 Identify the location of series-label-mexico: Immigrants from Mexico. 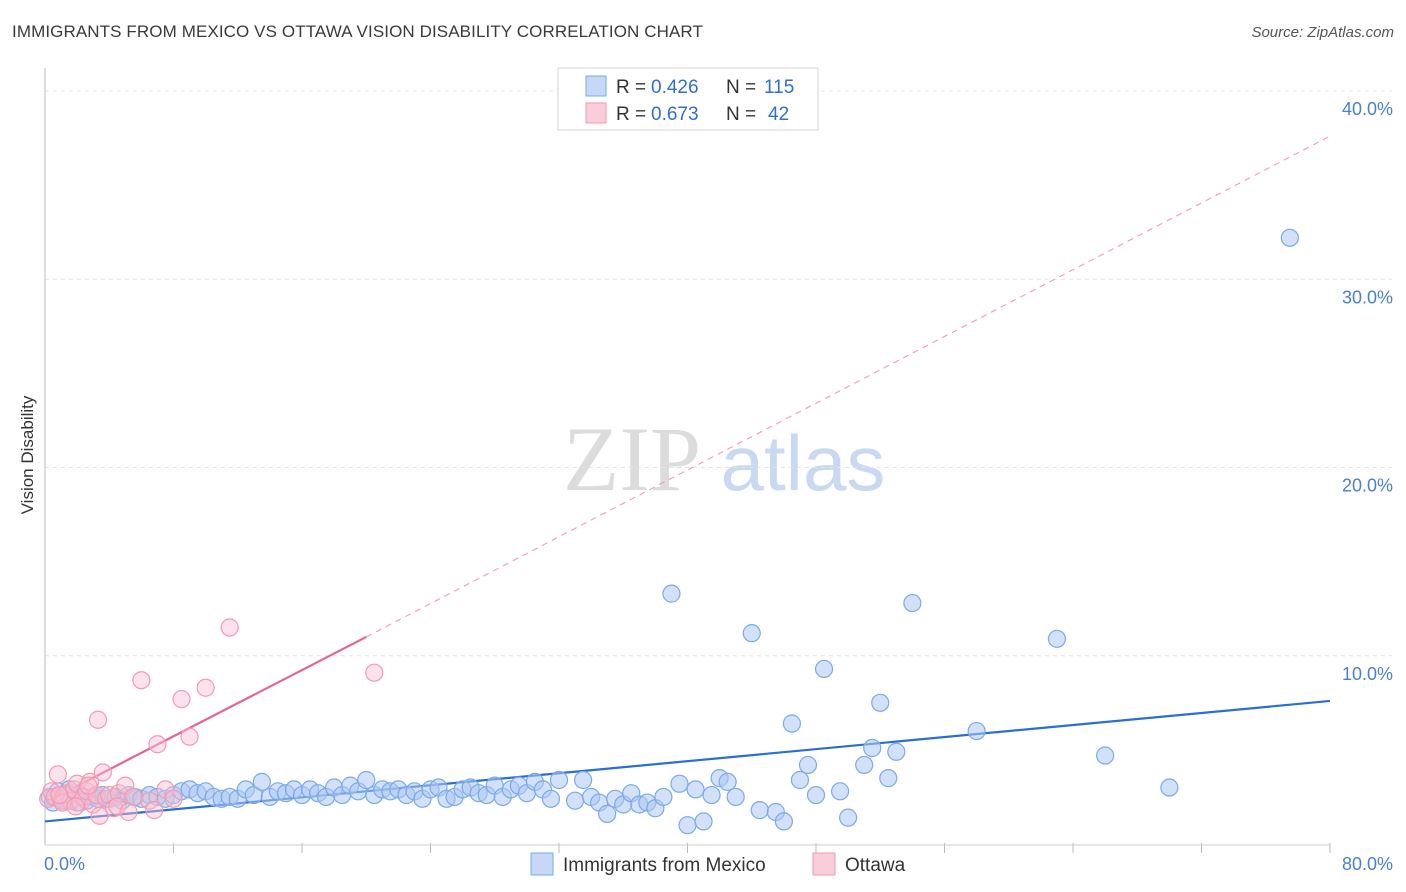
(664, 865).